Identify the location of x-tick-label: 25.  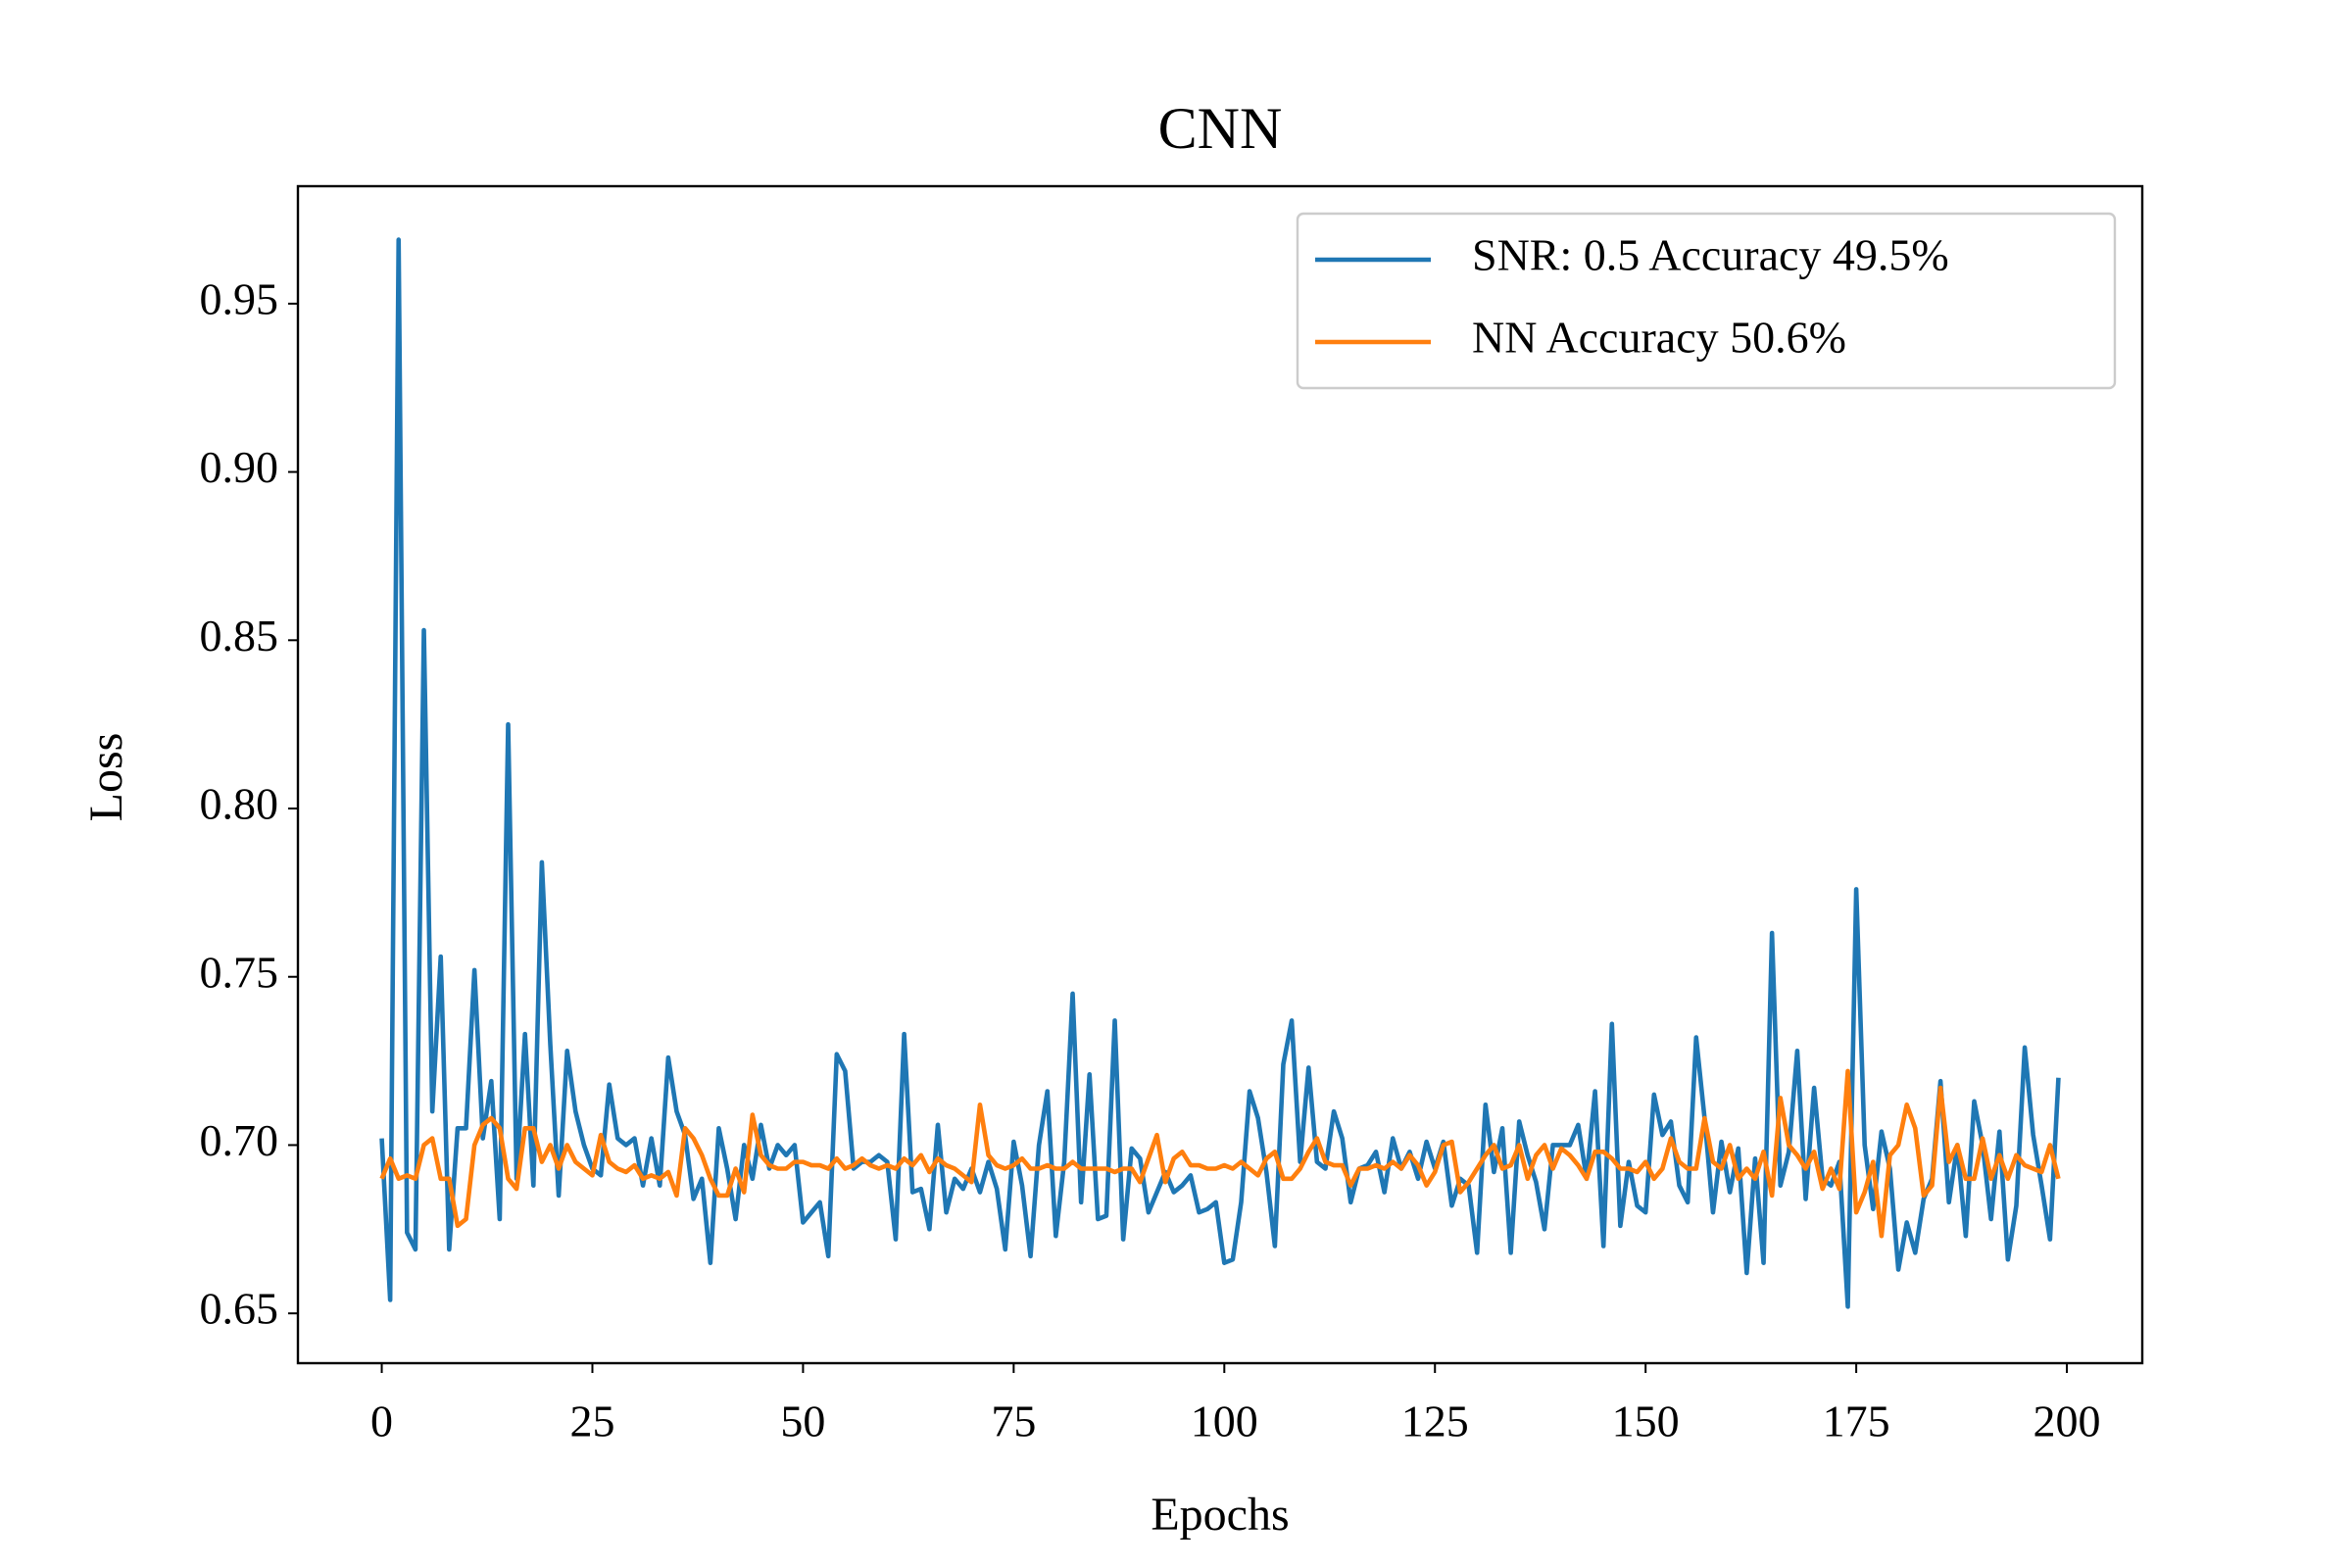
(591, 1421).